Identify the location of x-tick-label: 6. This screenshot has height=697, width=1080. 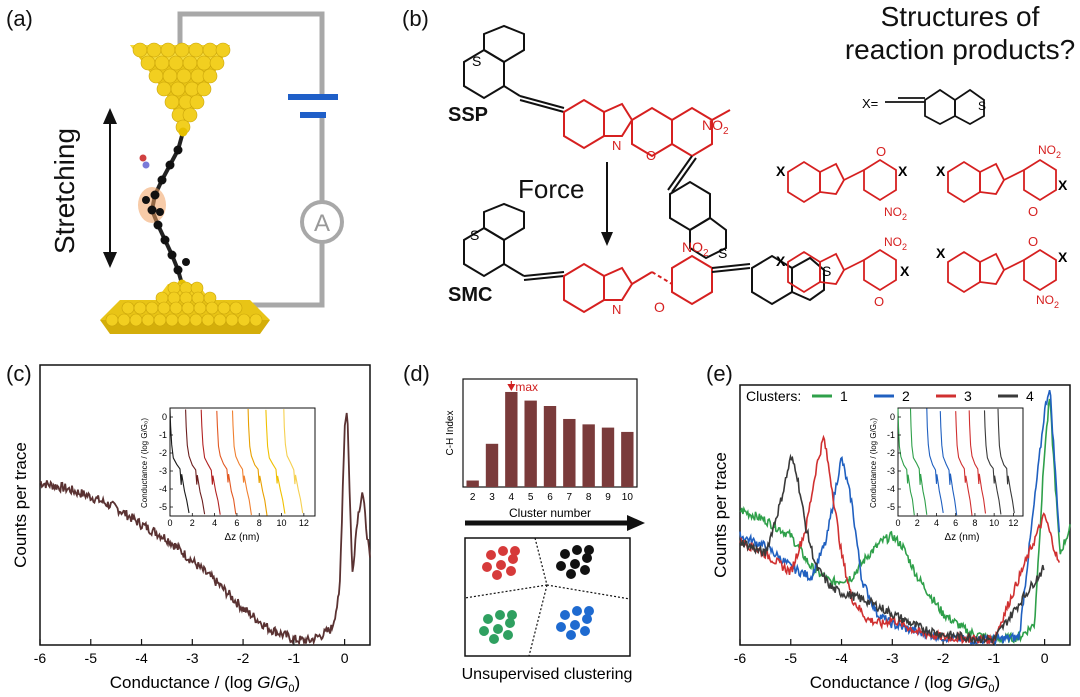
(550, 497).